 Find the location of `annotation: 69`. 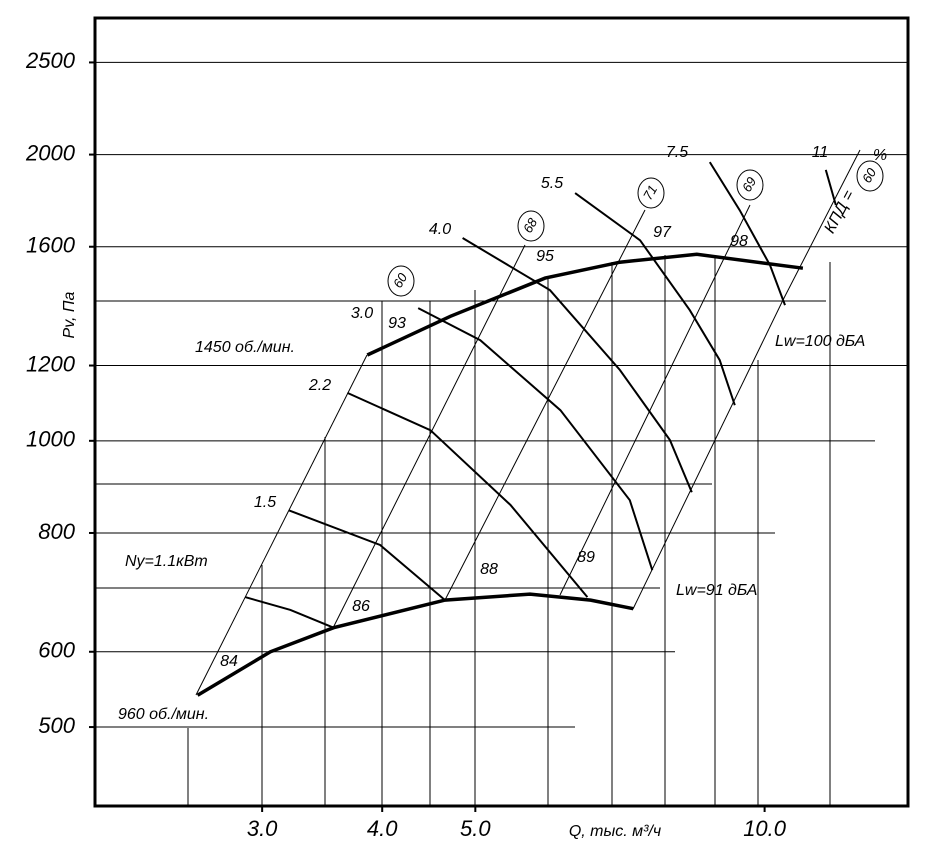

annotation: 69 is located at coordinates (749, 184).